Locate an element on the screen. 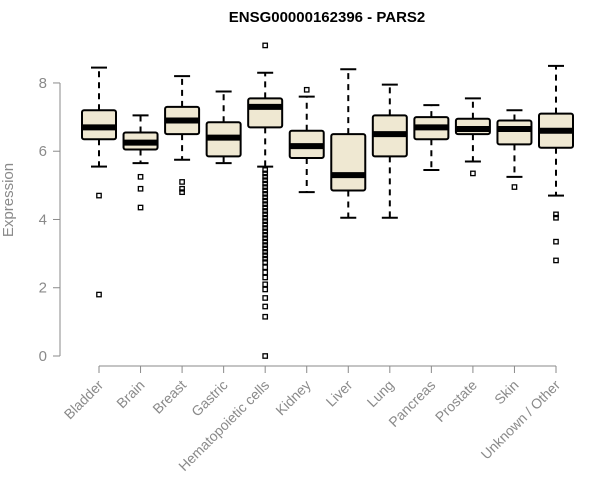  x-tick-label: Unknown / Other is located at coordinates (521, 420).